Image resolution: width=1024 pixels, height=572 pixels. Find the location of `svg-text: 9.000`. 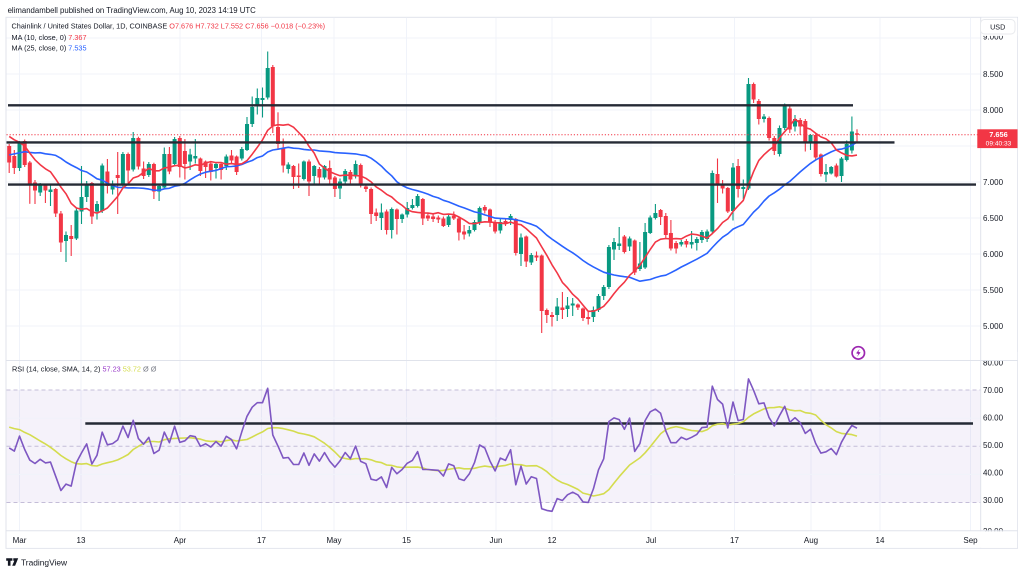

svg-text: 9.000 is located at coordinates (993, 36).